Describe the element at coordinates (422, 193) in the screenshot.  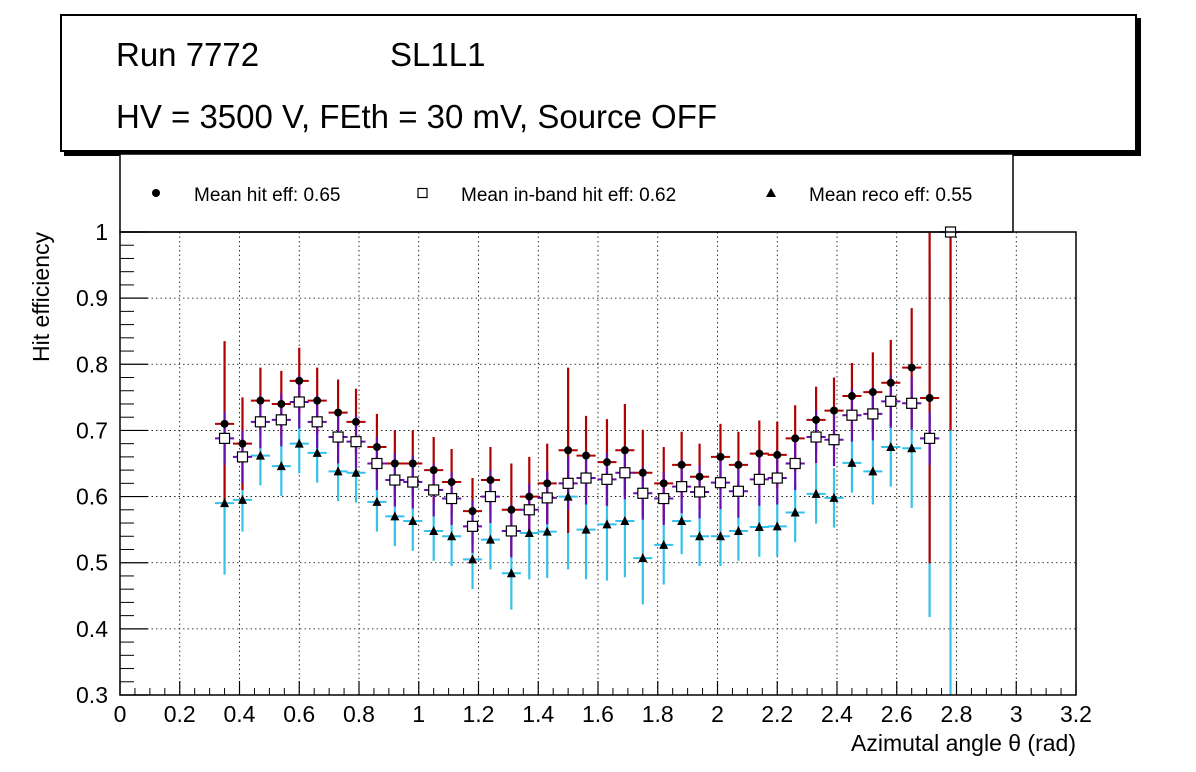
I see `legend-inband-marker` at that location.